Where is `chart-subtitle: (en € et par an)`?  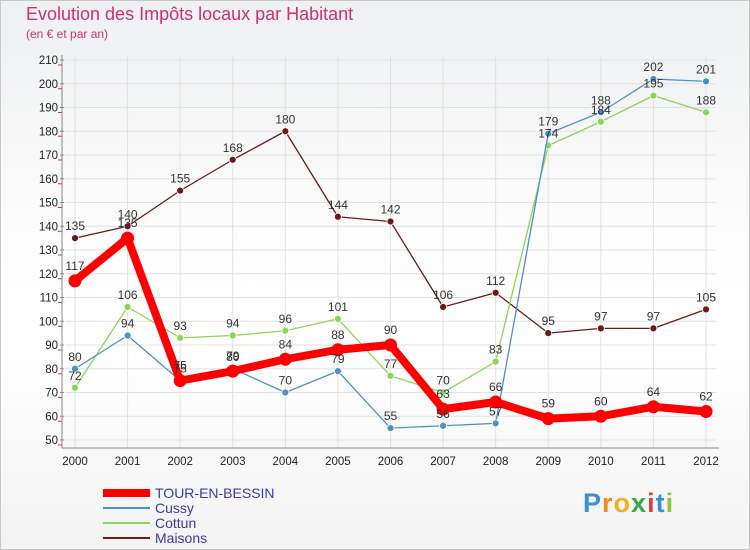 chart-subtitle: (en € et par an) is located at coordinates (67, 34).